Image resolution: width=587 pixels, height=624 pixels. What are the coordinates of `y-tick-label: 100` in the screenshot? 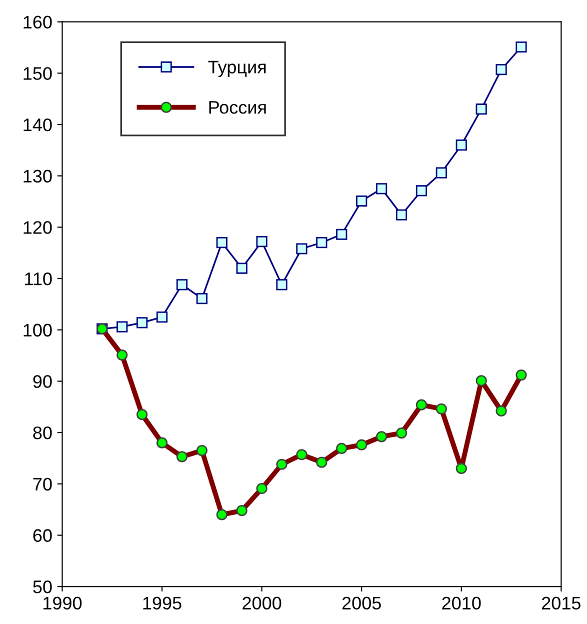 It's located at (38, 330).